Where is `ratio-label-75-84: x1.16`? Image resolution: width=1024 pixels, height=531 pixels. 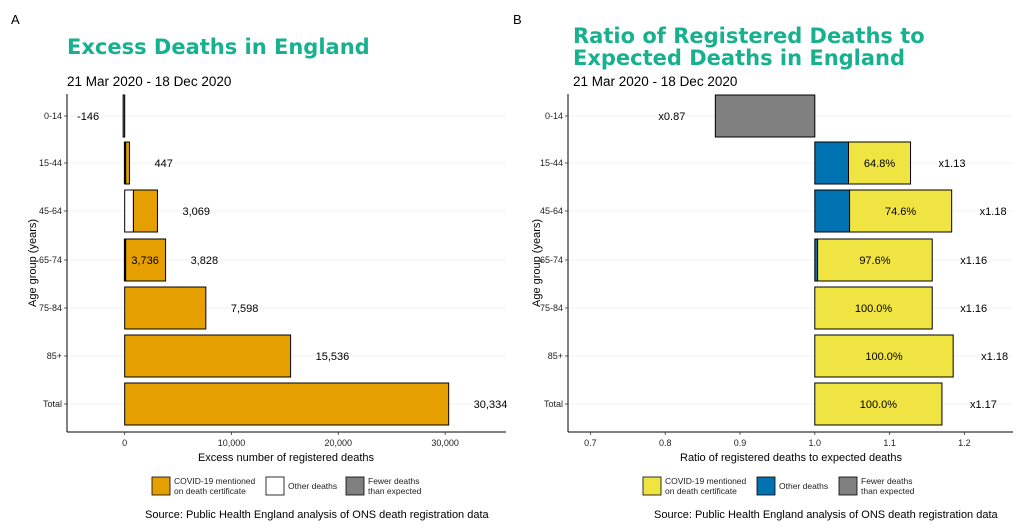
ratio-label-75-84: x1.16 is located at coordinates (973, 309).